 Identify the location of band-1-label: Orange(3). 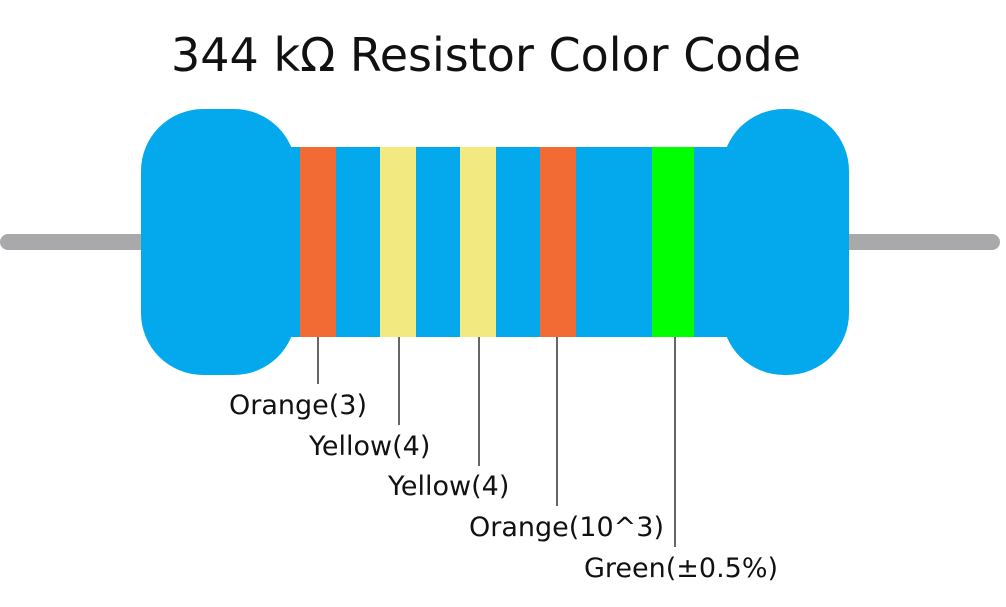
(298, 405).